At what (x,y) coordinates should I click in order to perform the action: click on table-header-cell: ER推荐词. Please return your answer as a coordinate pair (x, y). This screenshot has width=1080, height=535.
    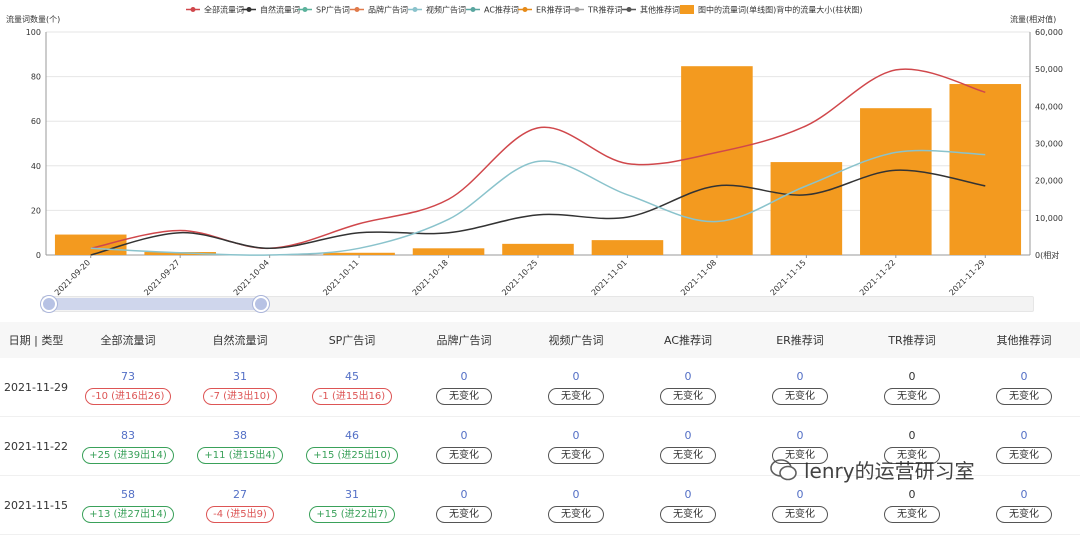
    Looking at the image, I should click on (800, 340).